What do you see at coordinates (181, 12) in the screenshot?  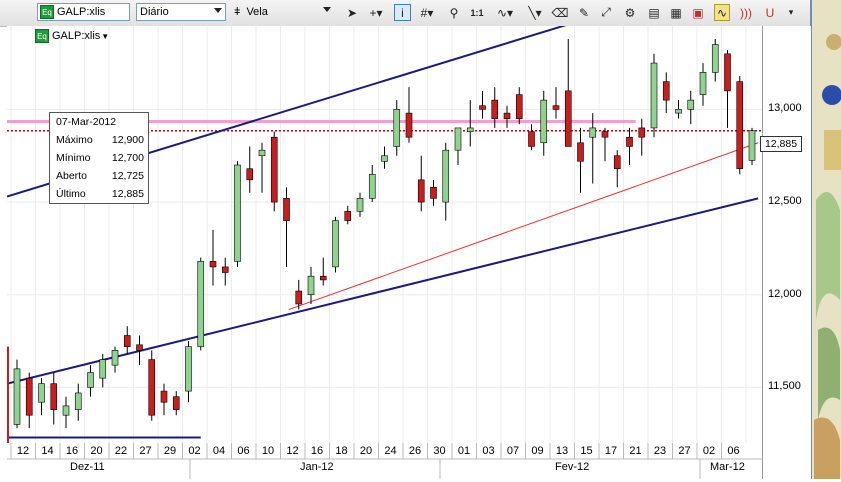 I see `period-select: Diário` at bounding box center [181, 12].